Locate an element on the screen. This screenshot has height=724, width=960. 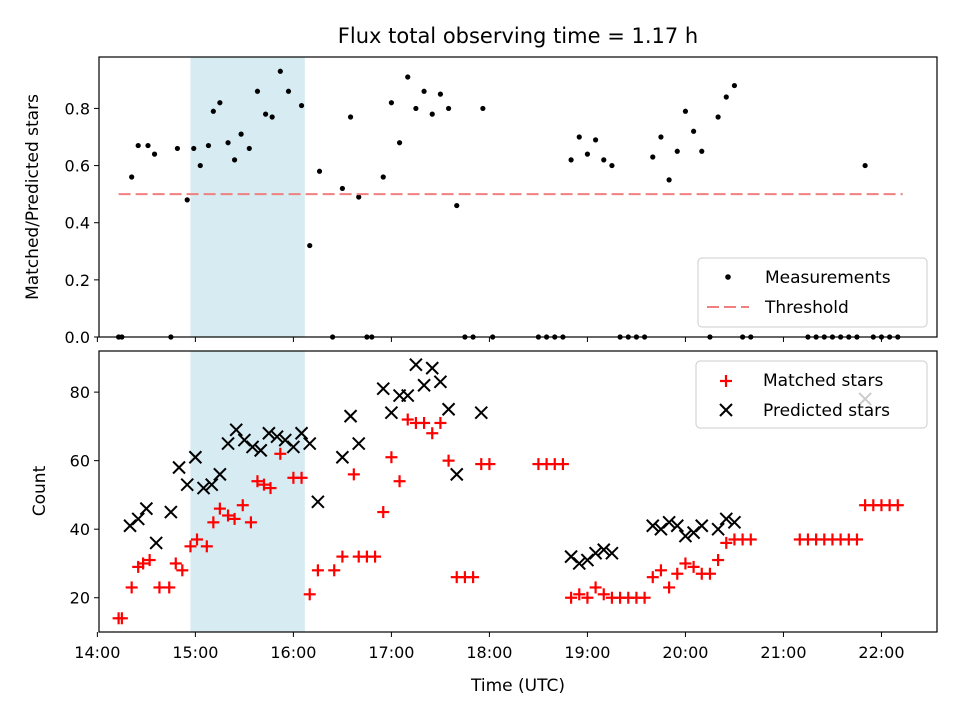
y-tick-label: 80 is located at coordinates (80, 392).